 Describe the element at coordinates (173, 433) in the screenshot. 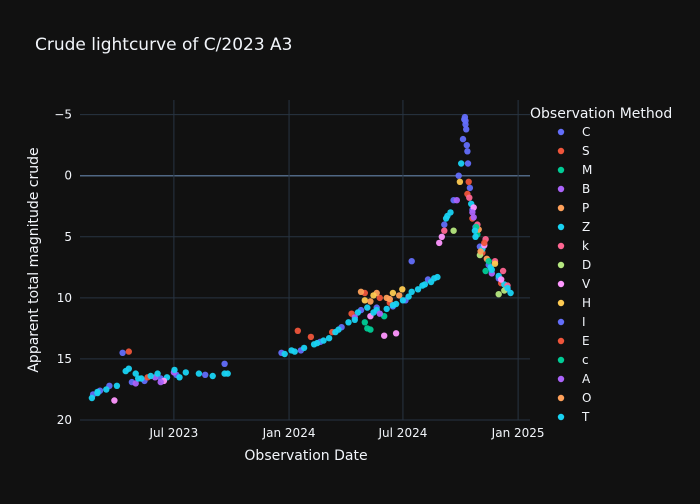

I see `x-tick-label: Jul 2023` at that location.